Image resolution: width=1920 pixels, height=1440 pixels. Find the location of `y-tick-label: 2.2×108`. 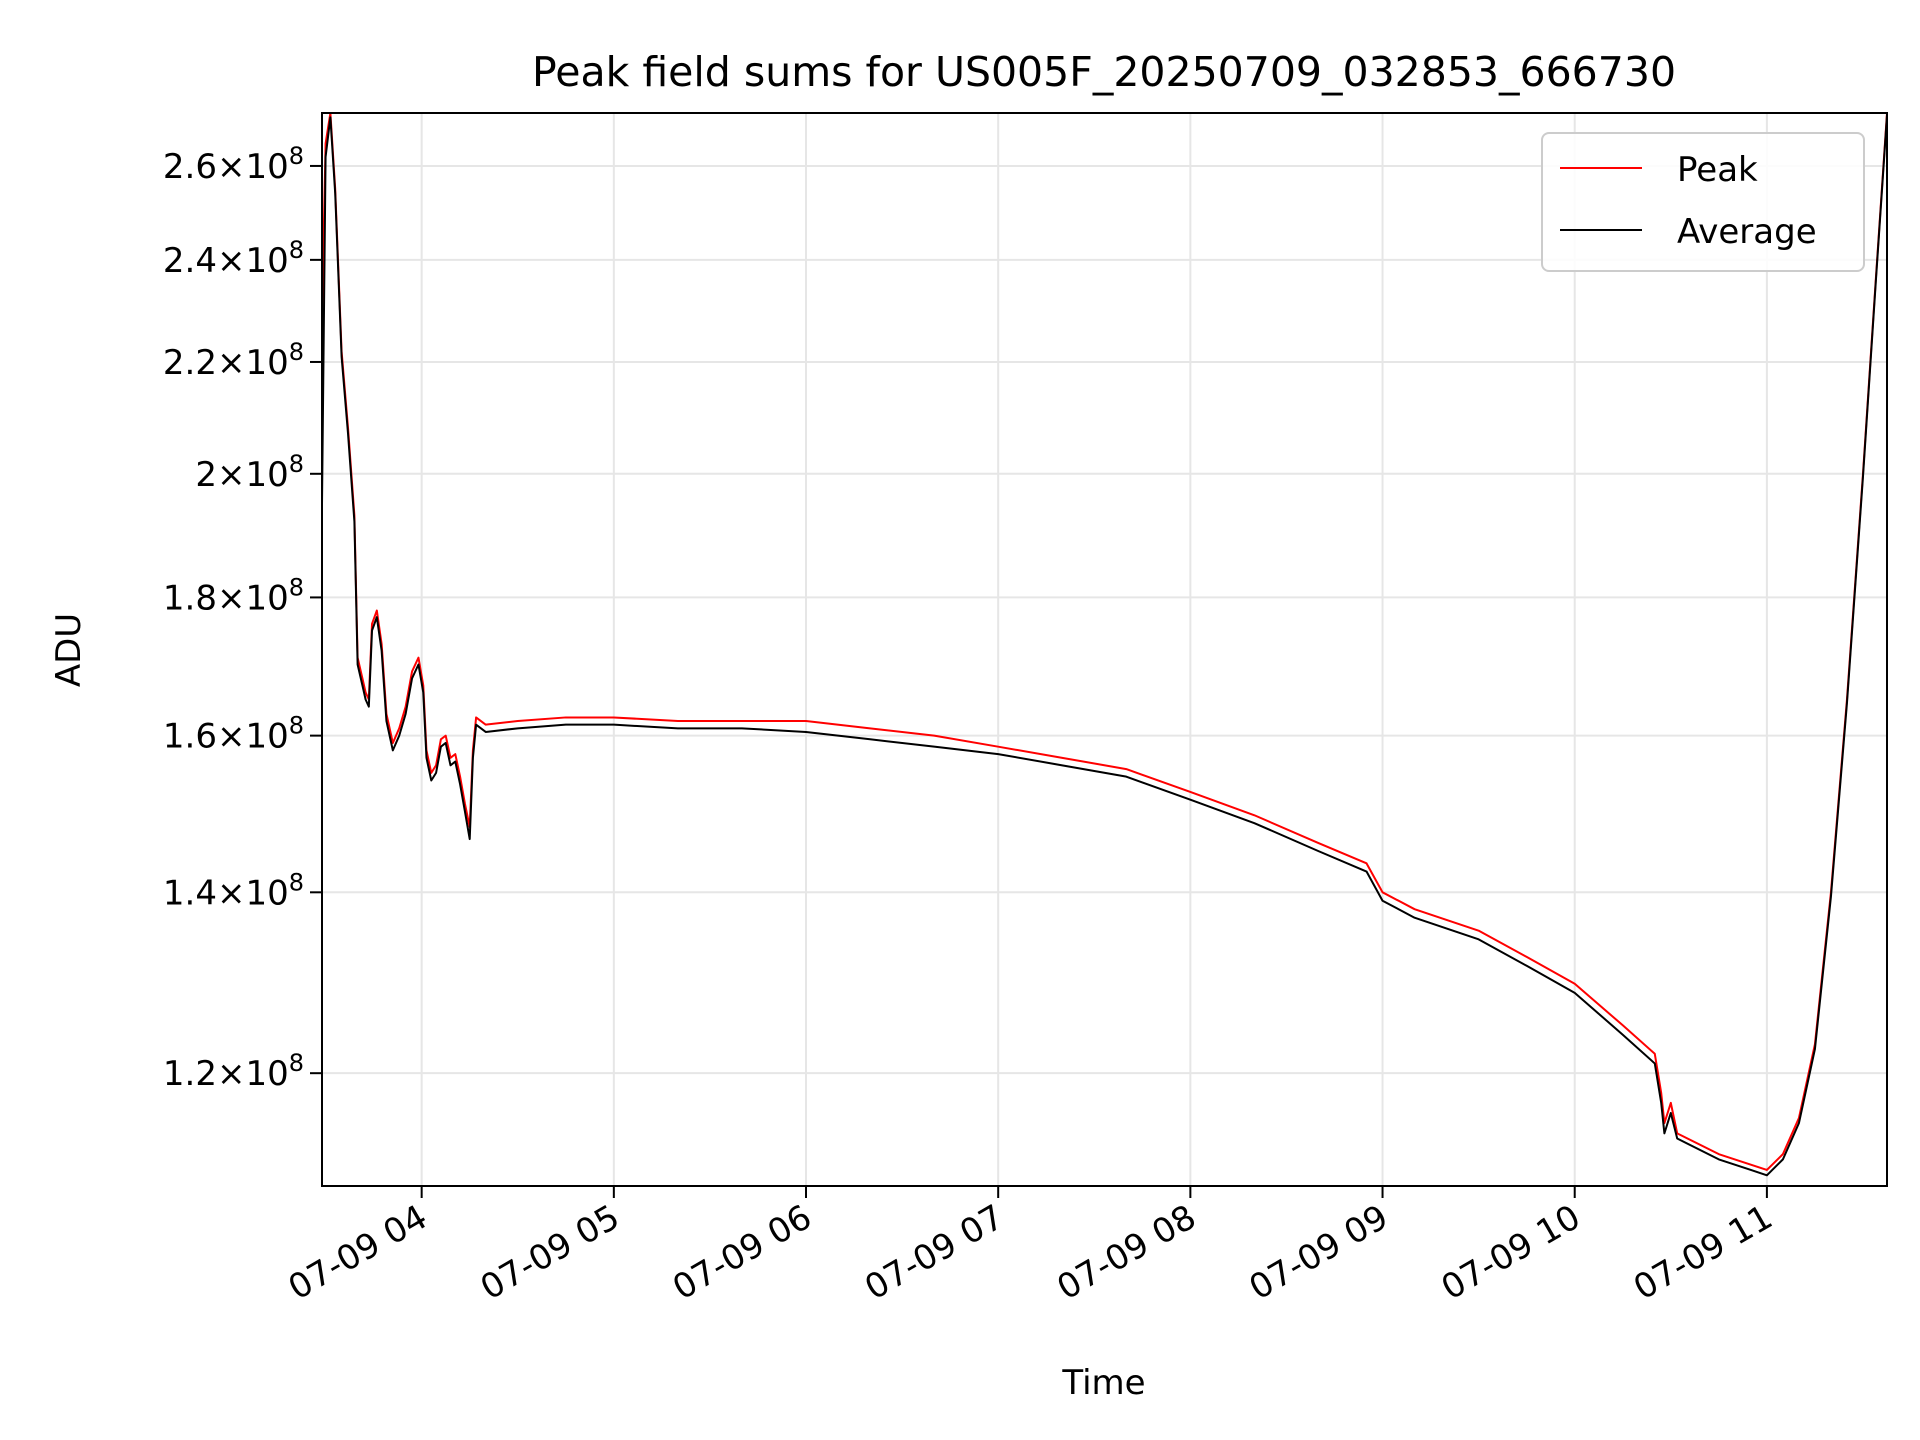

y-tick-label: 2.2×108 is located at coordinates (233, 360).